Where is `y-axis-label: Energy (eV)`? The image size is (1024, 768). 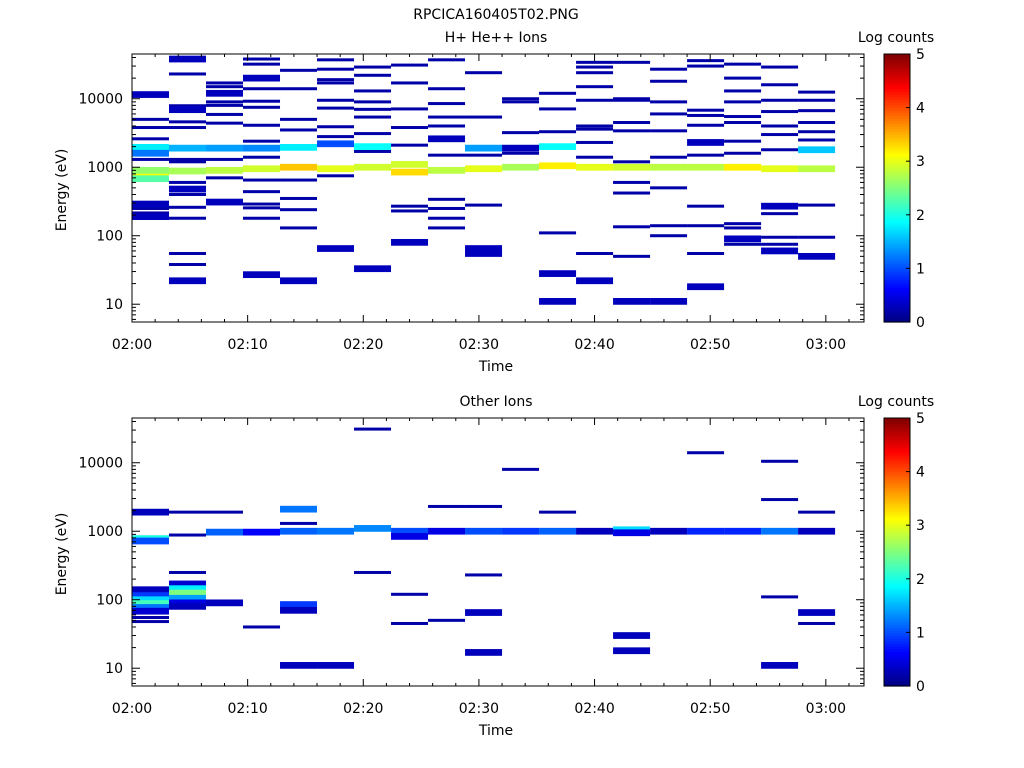
y-axis-label: Energy (eV) is located at coordinates (62, 554).